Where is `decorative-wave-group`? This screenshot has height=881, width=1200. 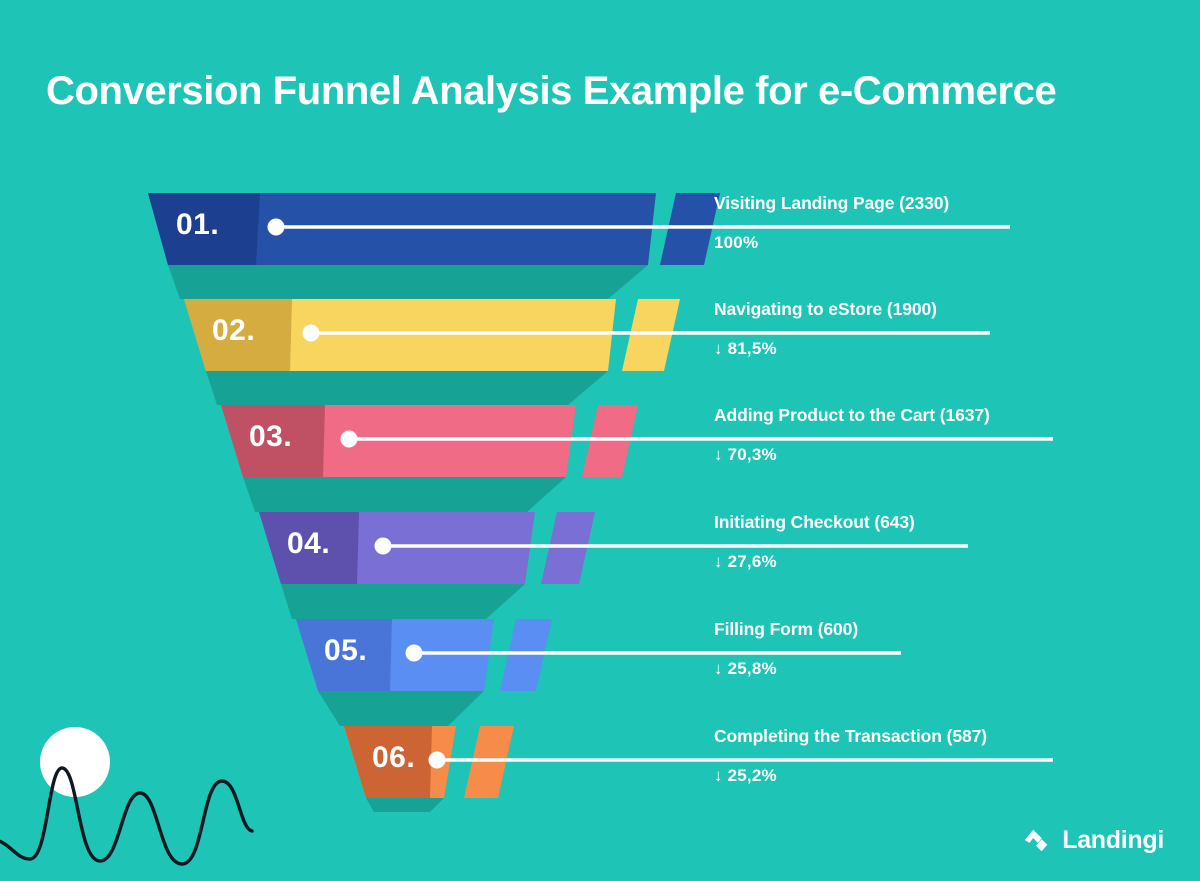
decorative-wave-group is located at coordinates (127, 796).